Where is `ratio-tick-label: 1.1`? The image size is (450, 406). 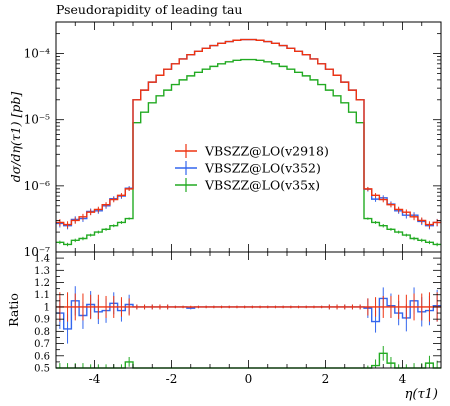
ratio-tick-label: 1.1 is located at coordinates (42, 295).